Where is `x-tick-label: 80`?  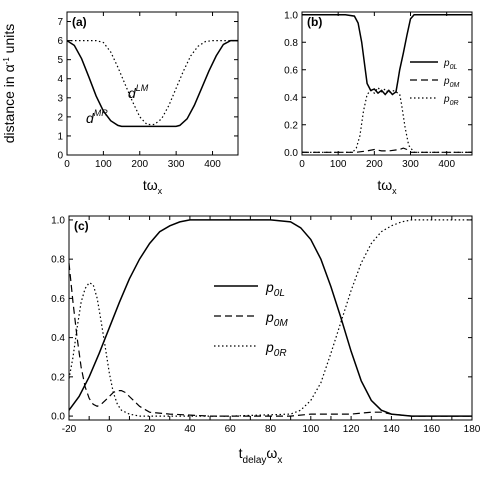 x-tick-label: 80 is located at coordinates (271, 429).